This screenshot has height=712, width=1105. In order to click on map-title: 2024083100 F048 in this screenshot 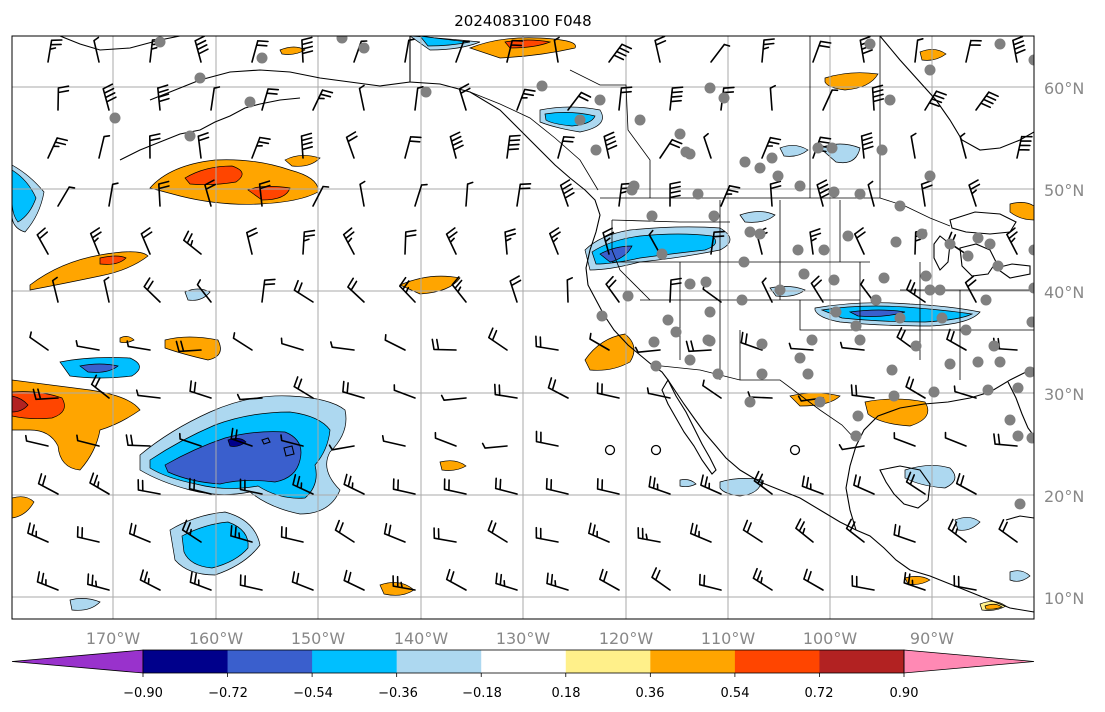, I will do `click(522, 21)`.